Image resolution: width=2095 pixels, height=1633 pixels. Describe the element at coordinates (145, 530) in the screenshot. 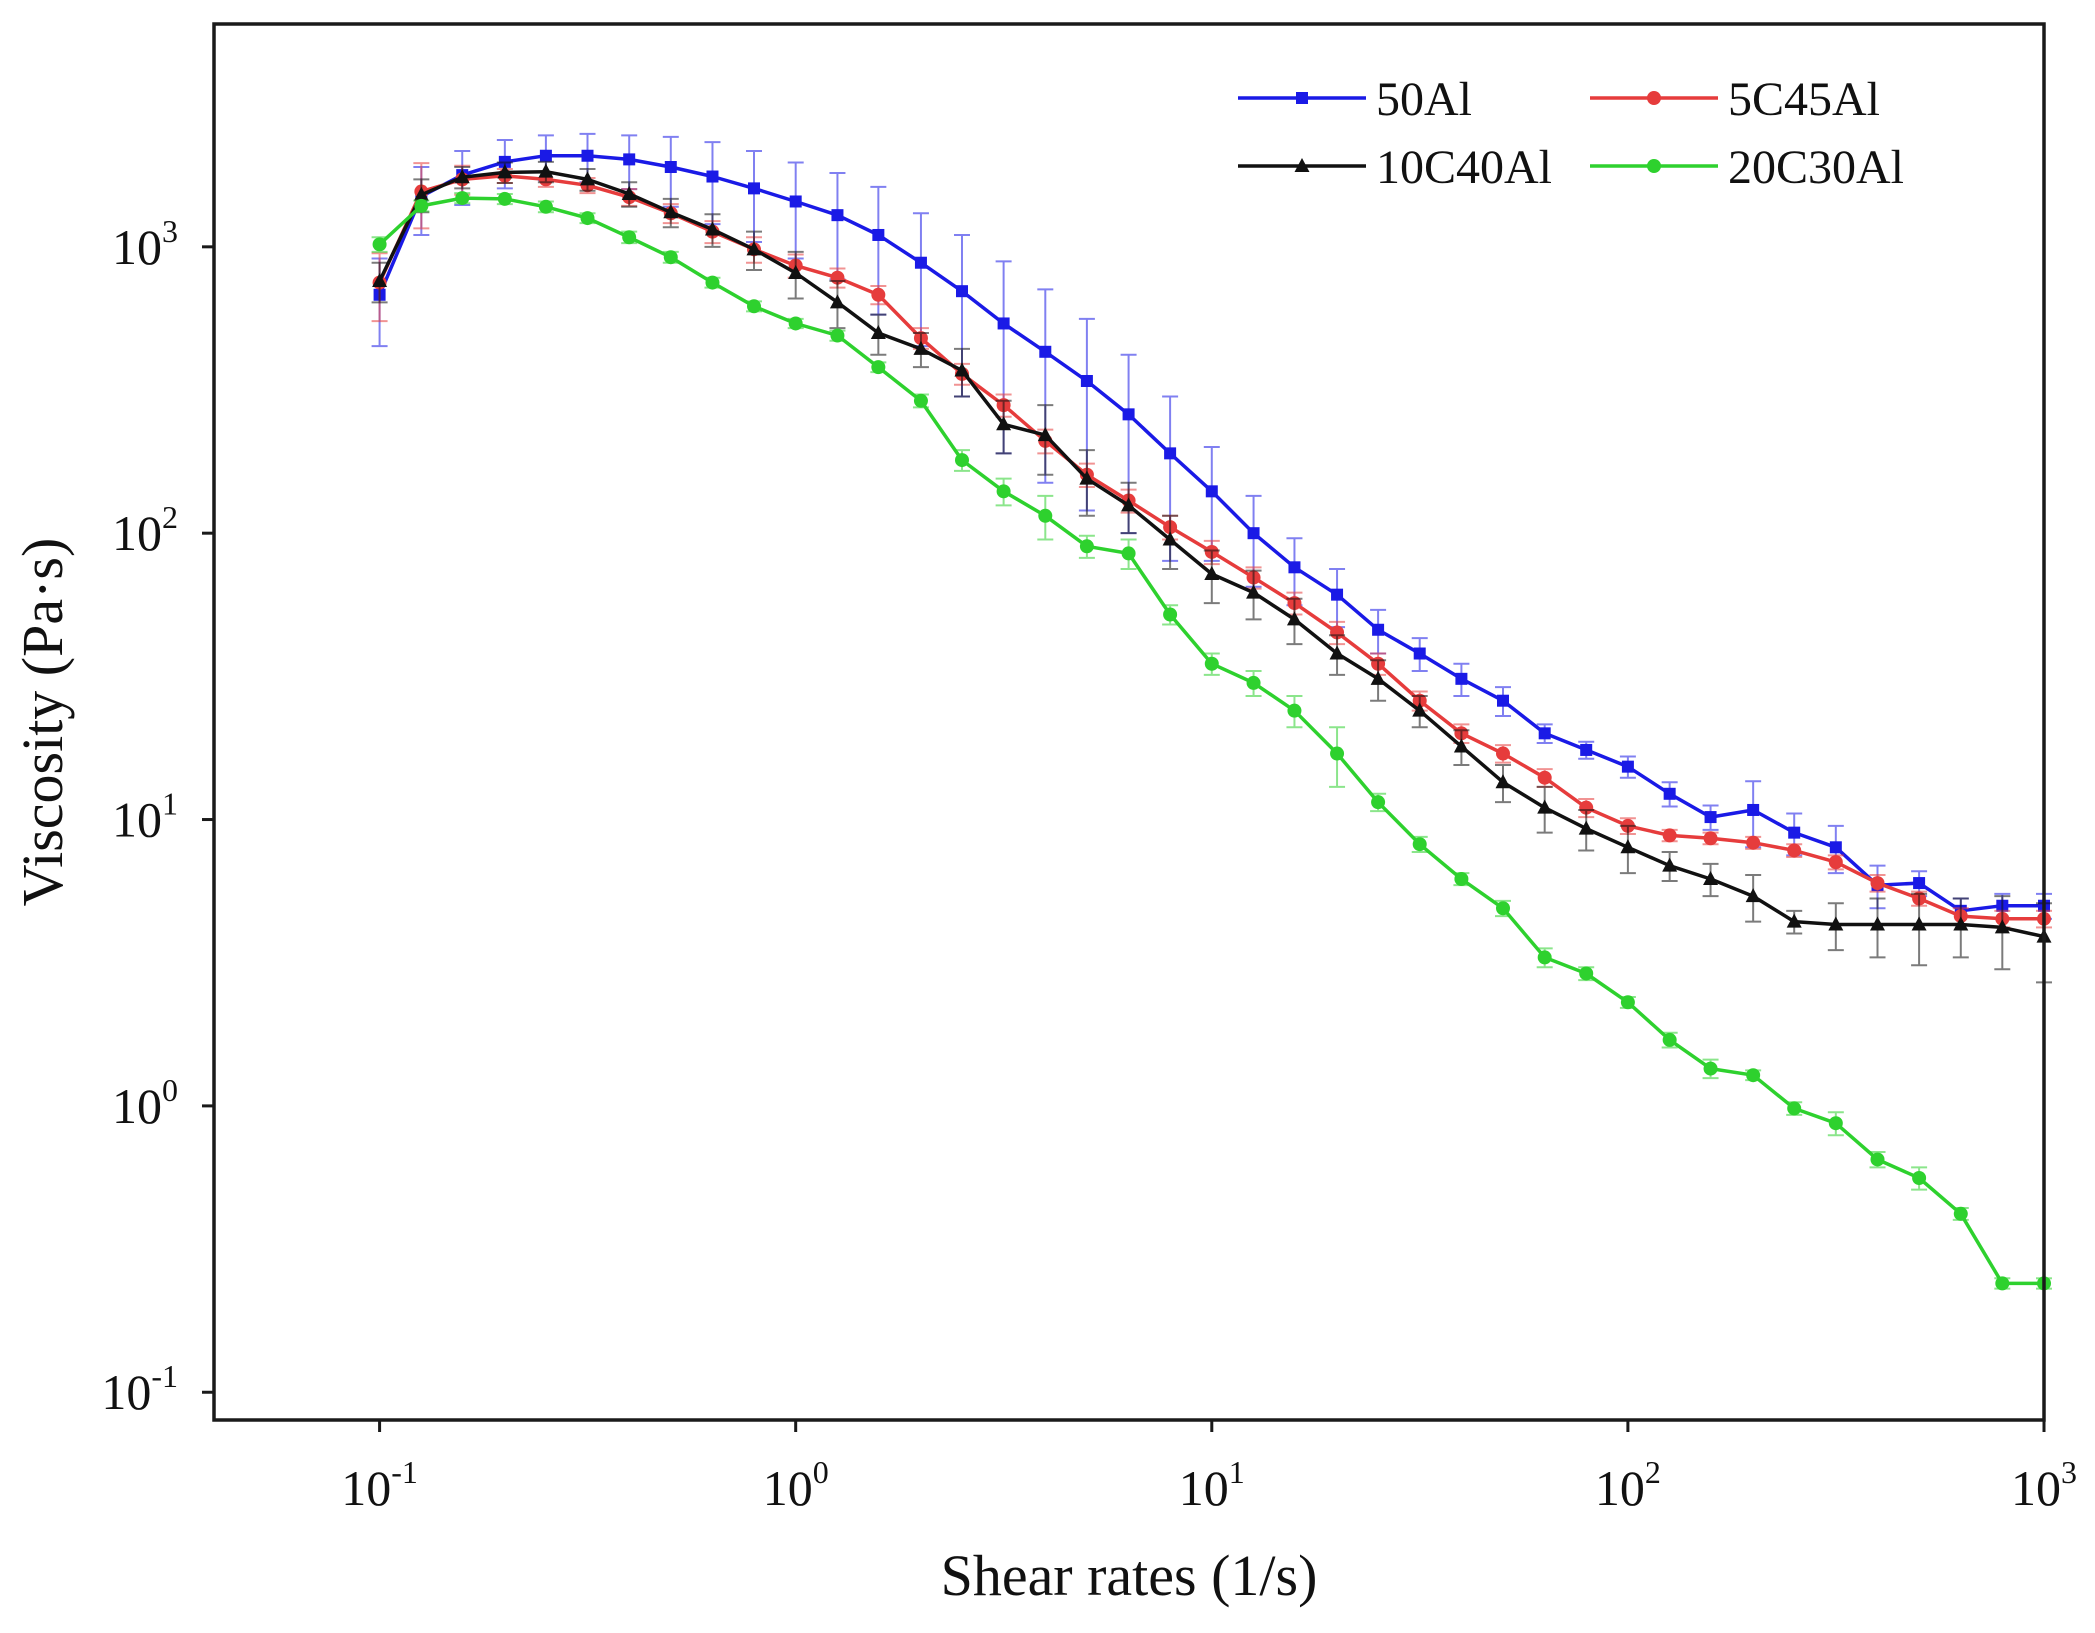

I see `y-tick-label: 10²` at that location.